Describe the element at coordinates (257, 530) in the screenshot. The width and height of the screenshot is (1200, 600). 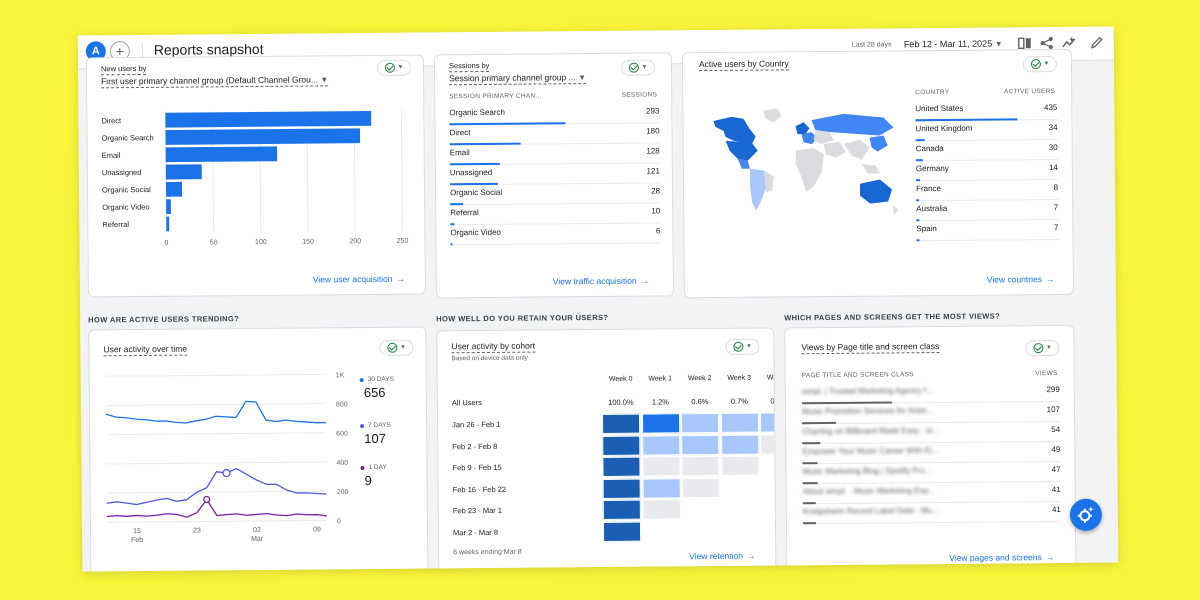
I see `x-tick-label: 02` at that location.